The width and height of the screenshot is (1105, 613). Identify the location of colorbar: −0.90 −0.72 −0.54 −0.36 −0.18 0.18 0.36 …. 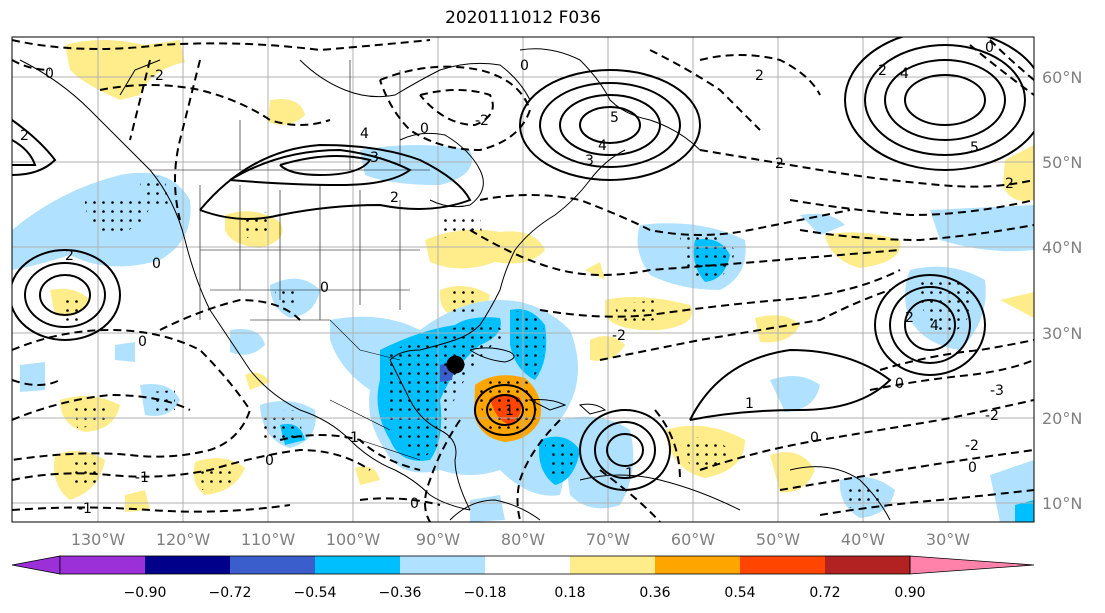
(523, 578).